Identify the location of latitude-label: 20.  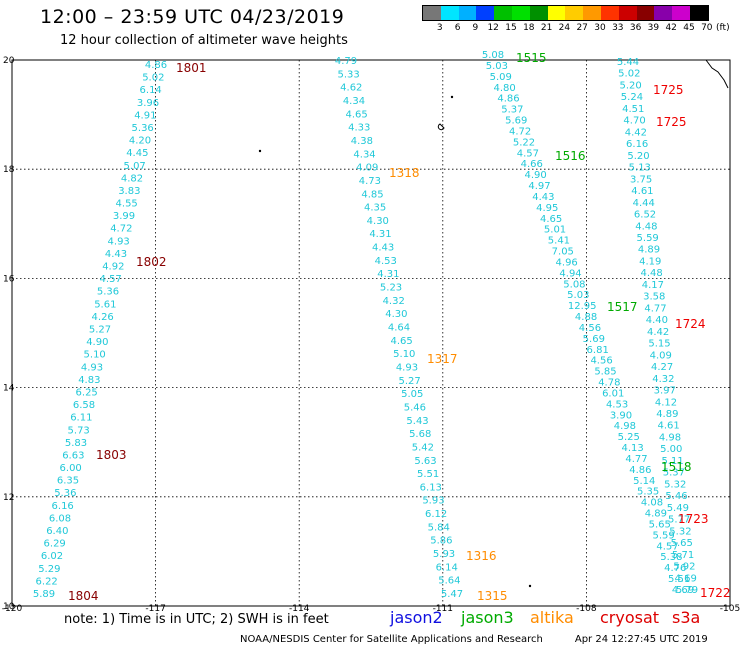
(9, 61).